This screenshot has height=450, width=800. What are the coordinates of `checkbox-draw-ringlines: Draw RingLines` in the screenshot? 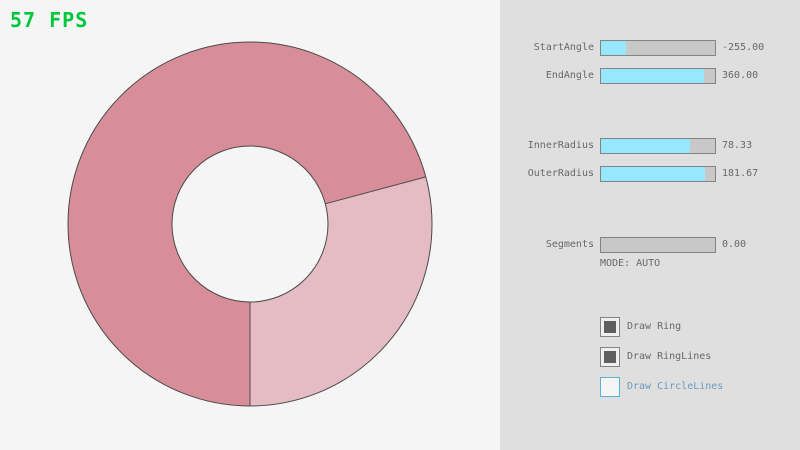 It's located at (655, 357).